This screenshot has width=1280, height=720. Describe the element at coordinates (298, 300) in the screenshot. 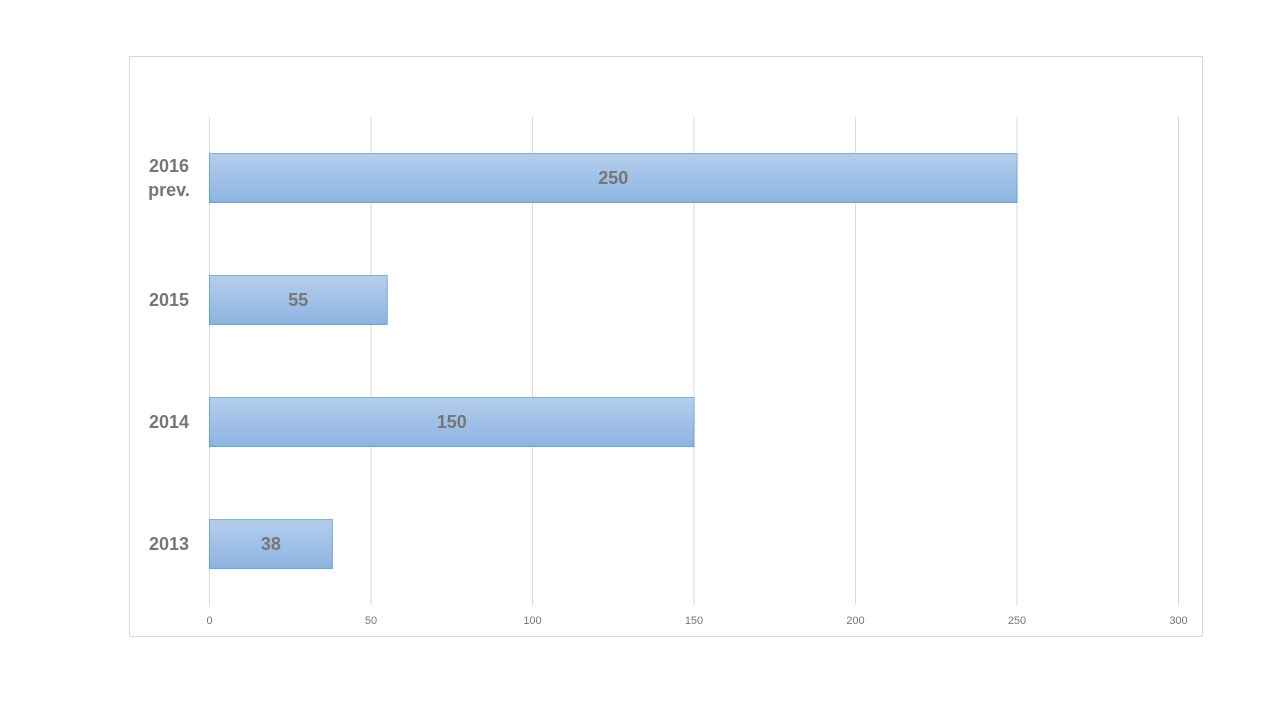

I see `data-label: 55` at that location.